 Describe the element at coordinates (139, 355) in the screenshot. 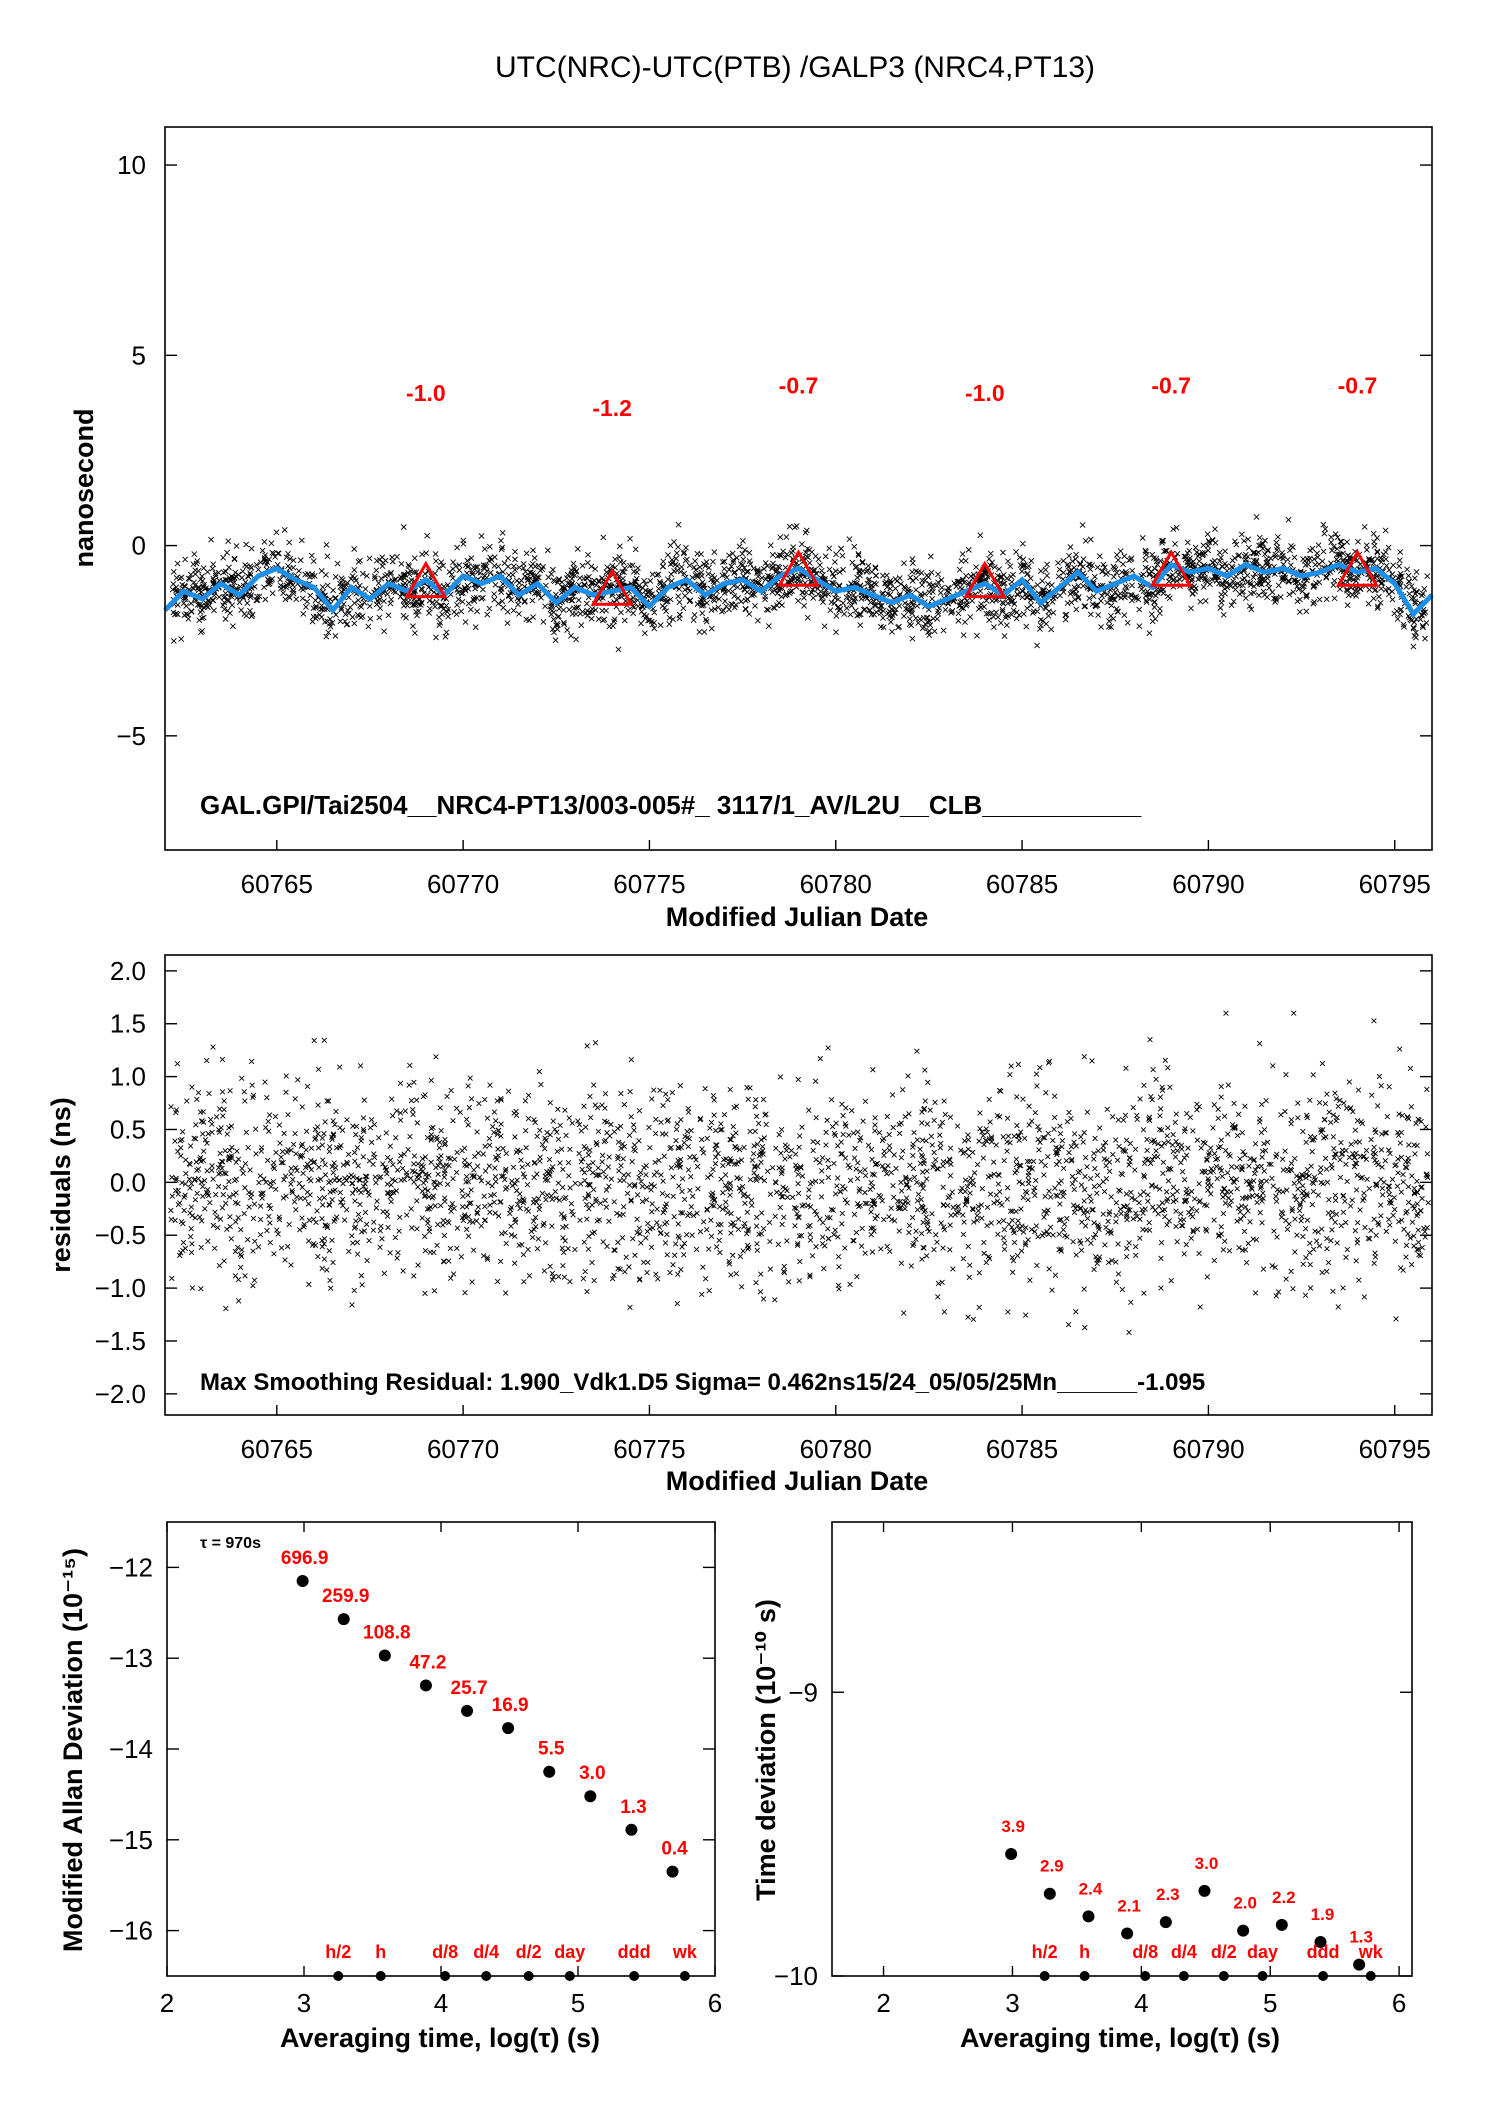

I see `time-series-ytick-label: 5` at that location.